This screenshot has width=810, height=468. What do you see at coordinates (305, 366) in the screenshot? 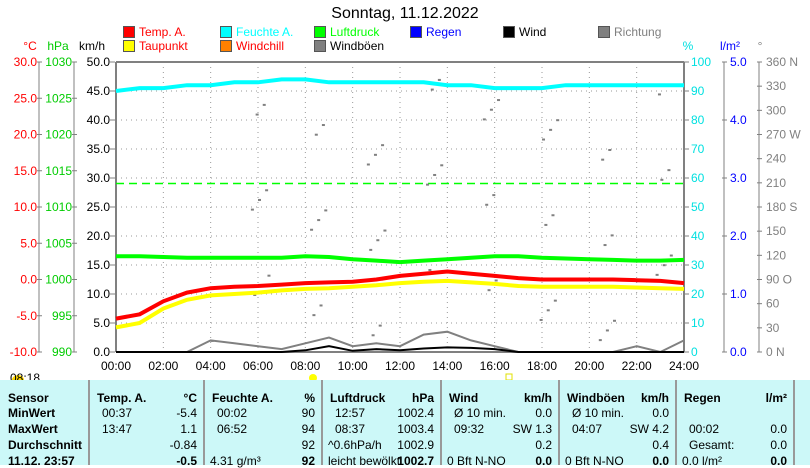
I see `time-tick-label: 08:00` at bounding box center [305, 366].